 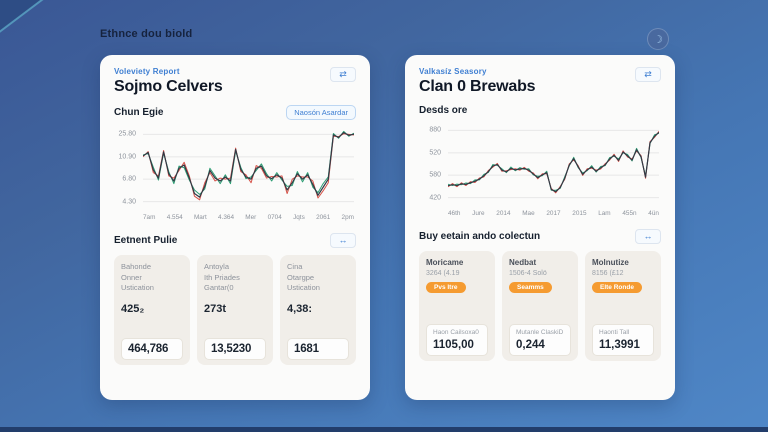 I want to click on metric-footer-label: Haonti Tall, so click(x=614, y=332).